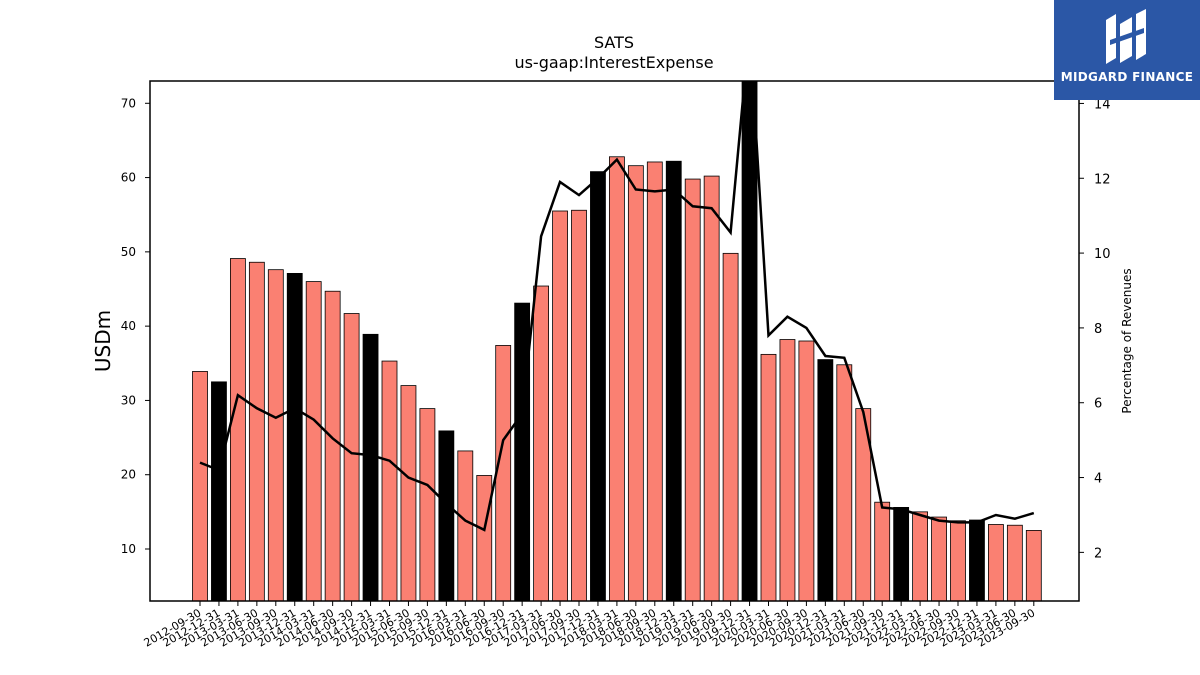  What do you see at coordinates (128, 178) in the screenshot?
I see `y-tick-label: 60` at bounding box center [128, 178].